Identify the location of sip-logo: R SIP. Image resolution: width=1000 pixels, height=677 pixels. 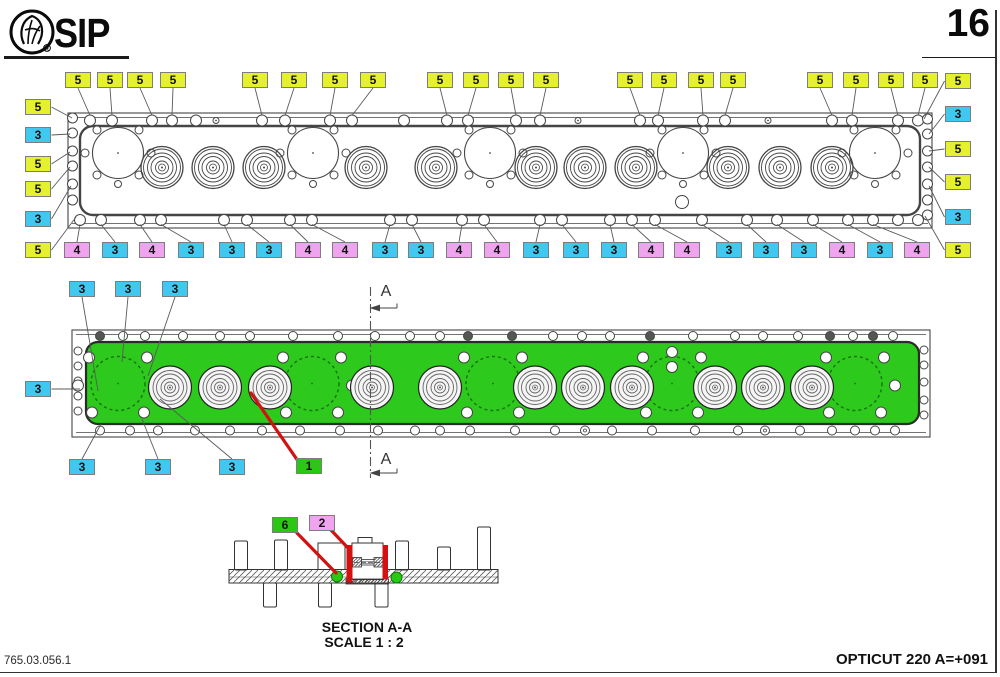
(104, 32).